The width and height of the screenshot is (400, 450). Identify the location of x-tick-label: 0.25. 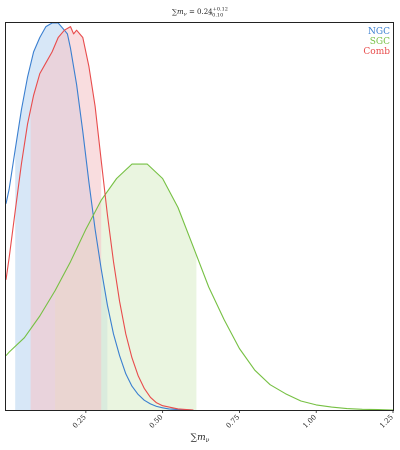
(79, 421).